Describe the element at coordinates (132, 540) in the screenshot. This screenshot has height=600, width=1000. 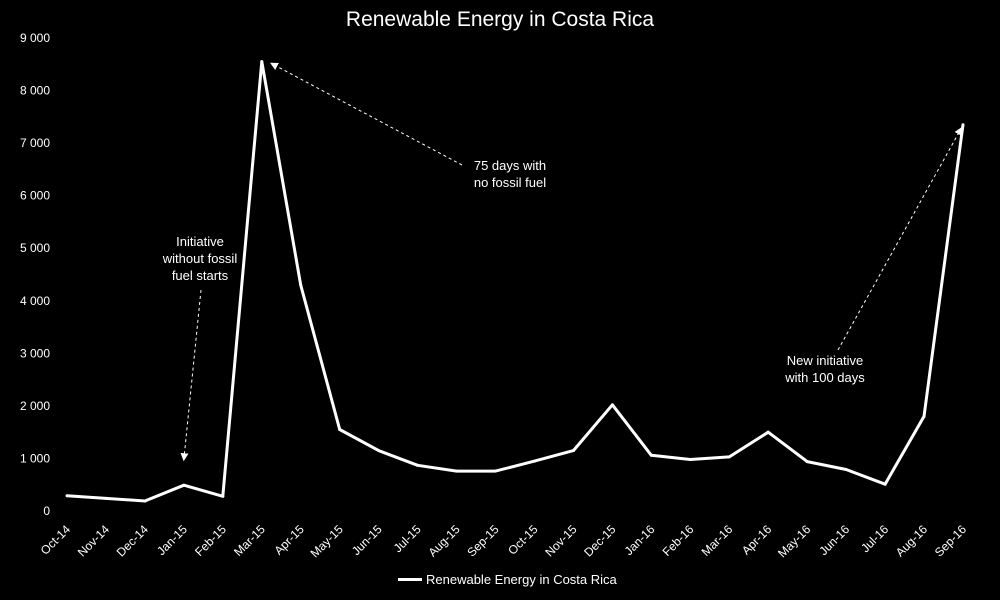
I see `x-tick-label: Dec-14` at that location.